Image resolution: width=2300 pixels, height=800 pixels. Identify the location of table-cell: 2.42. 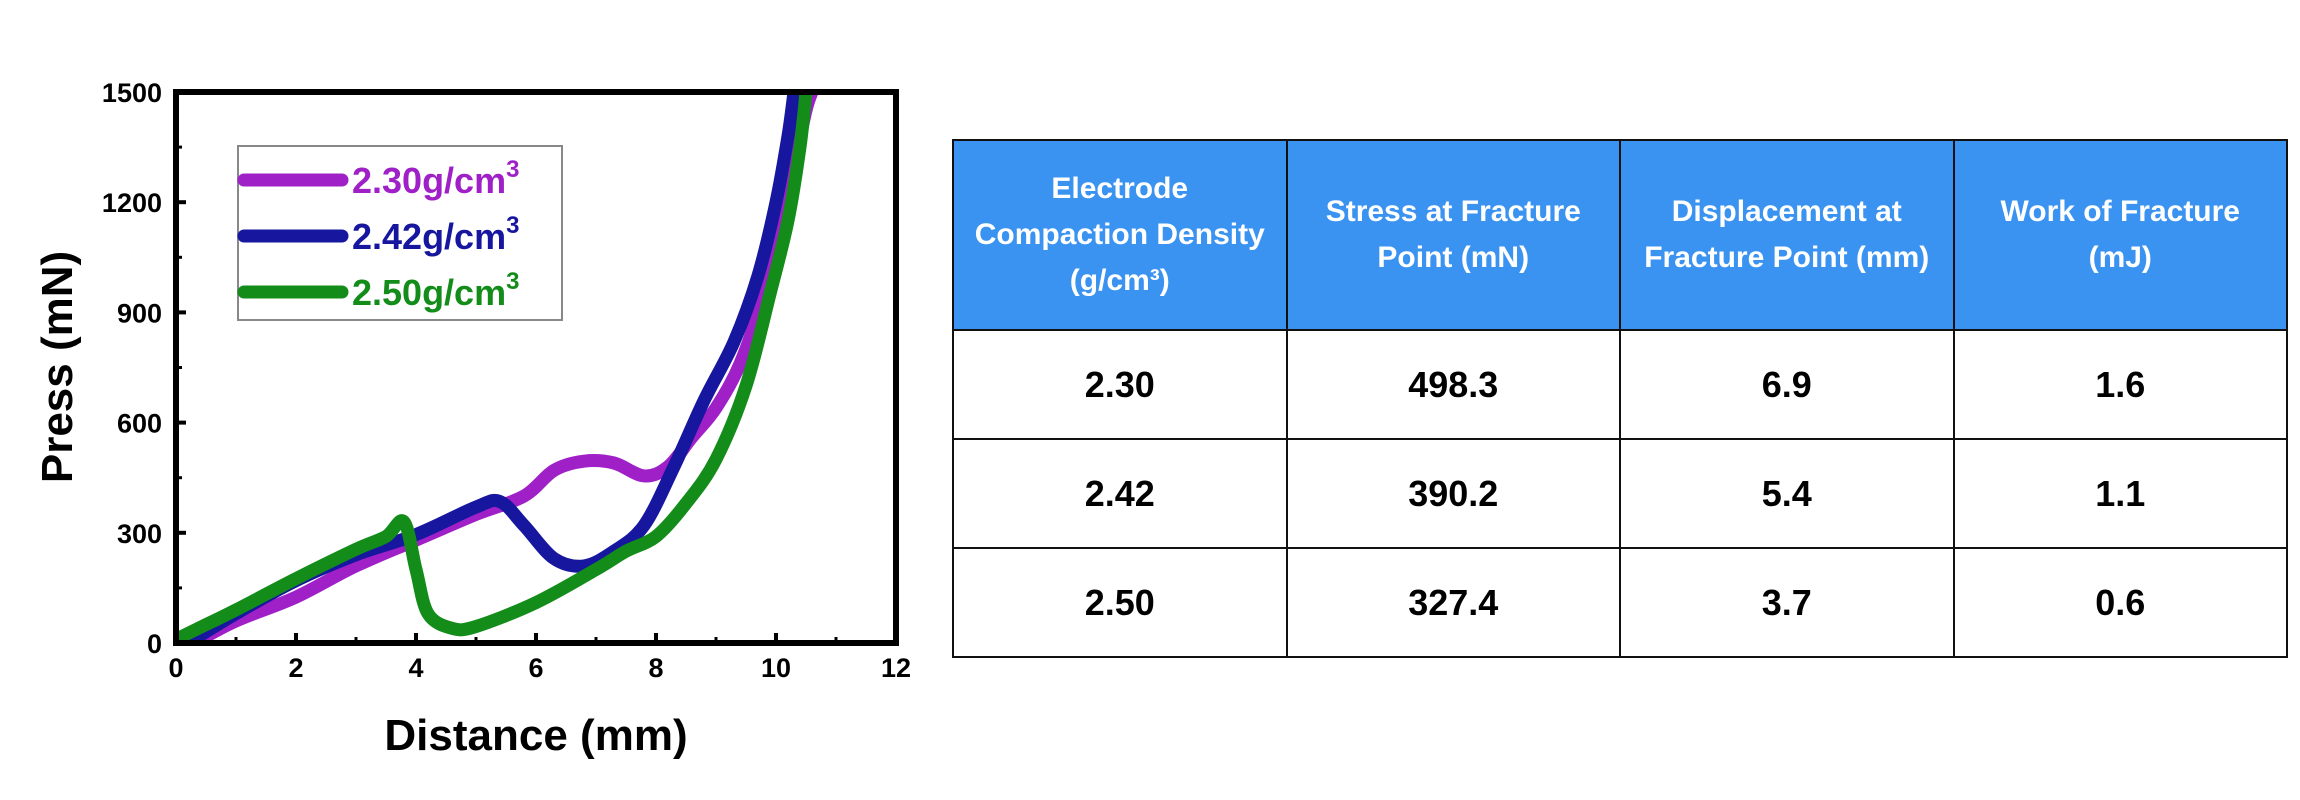
(1120, 493).